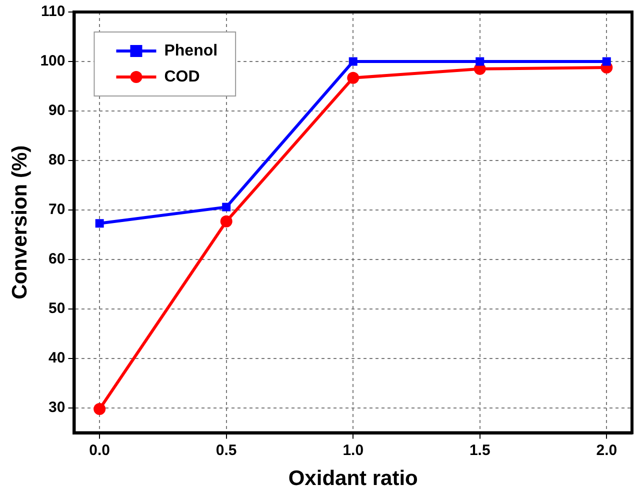 The image size is (638, 500). What do you see at coordinates (57, 309) in the screenshot?
I see `y-tick-label: 50` at bounding box center [57, 309].